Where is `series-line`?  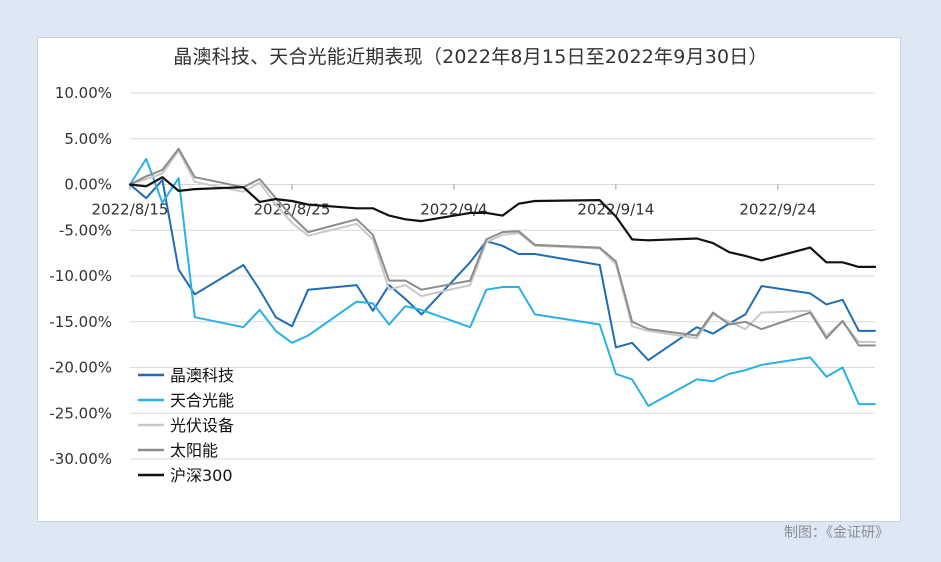
series-line is located at coordinates (502, 222).